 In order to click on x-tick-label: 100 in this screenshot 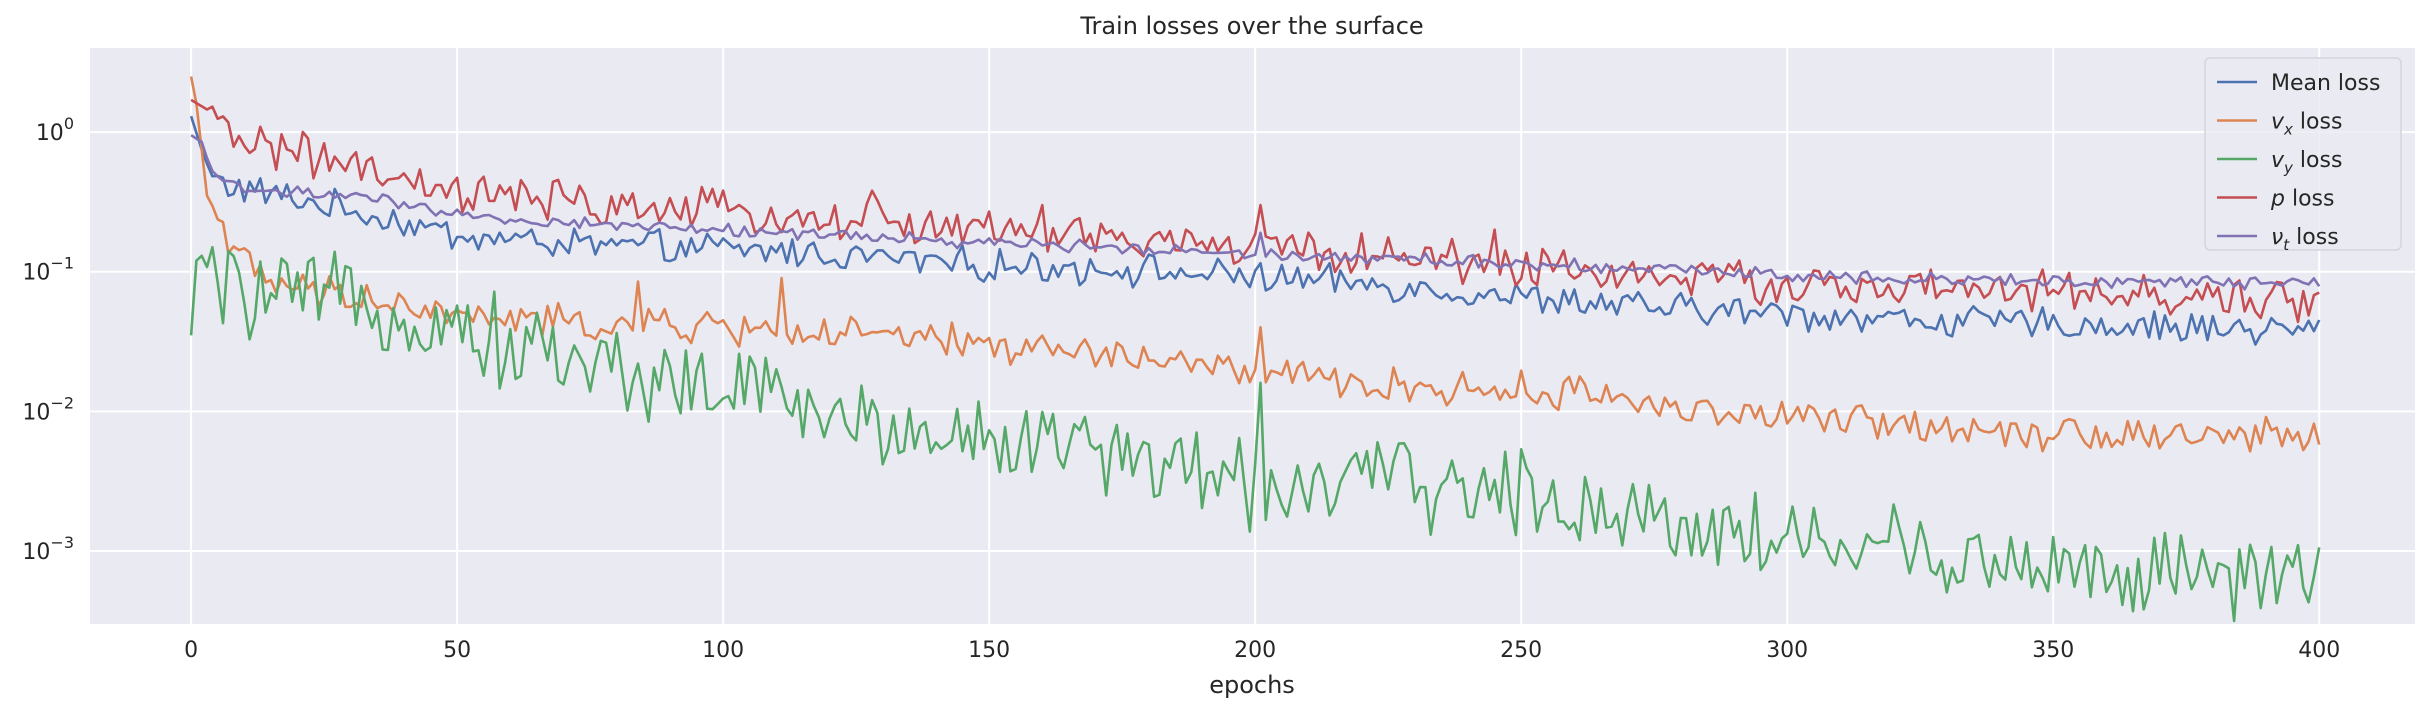, I will do `click(723, 650)`.